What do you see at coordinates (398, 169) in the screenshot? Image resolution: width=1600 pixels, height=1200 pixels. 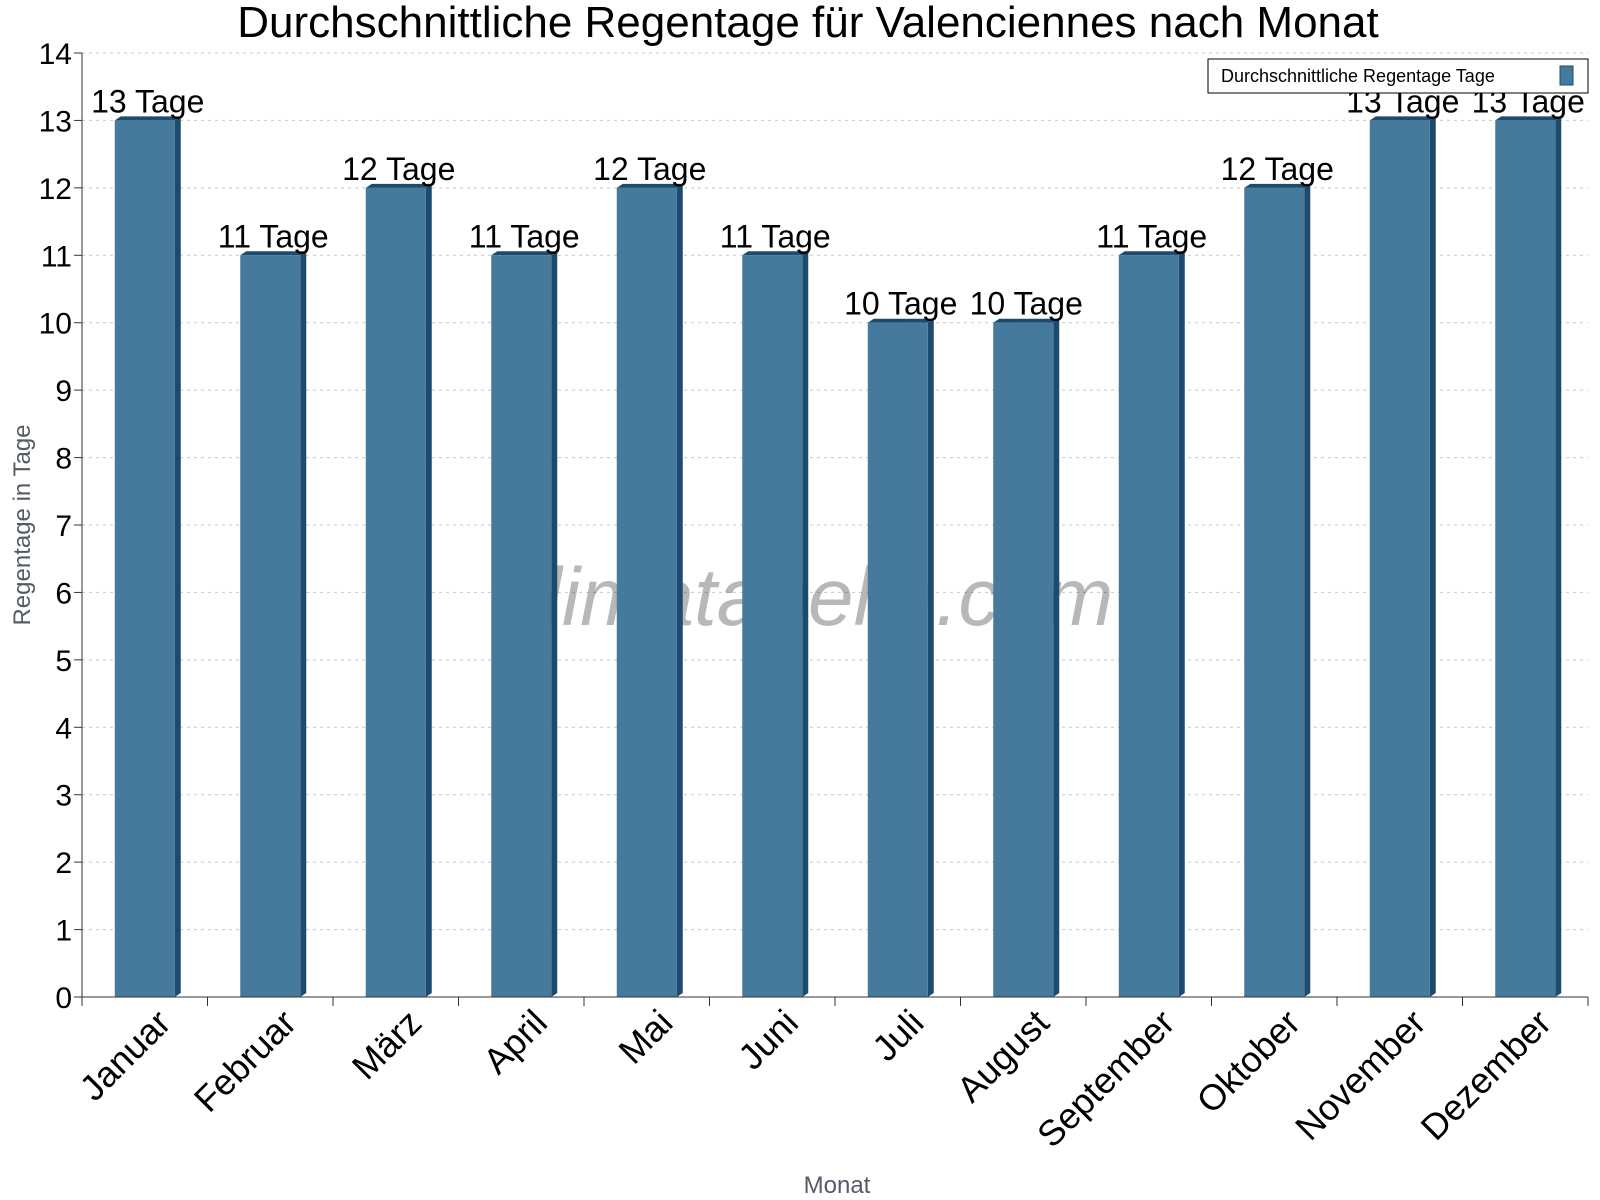 I see `data-label-2: 12 Tage` at bounding box center [398, 169].